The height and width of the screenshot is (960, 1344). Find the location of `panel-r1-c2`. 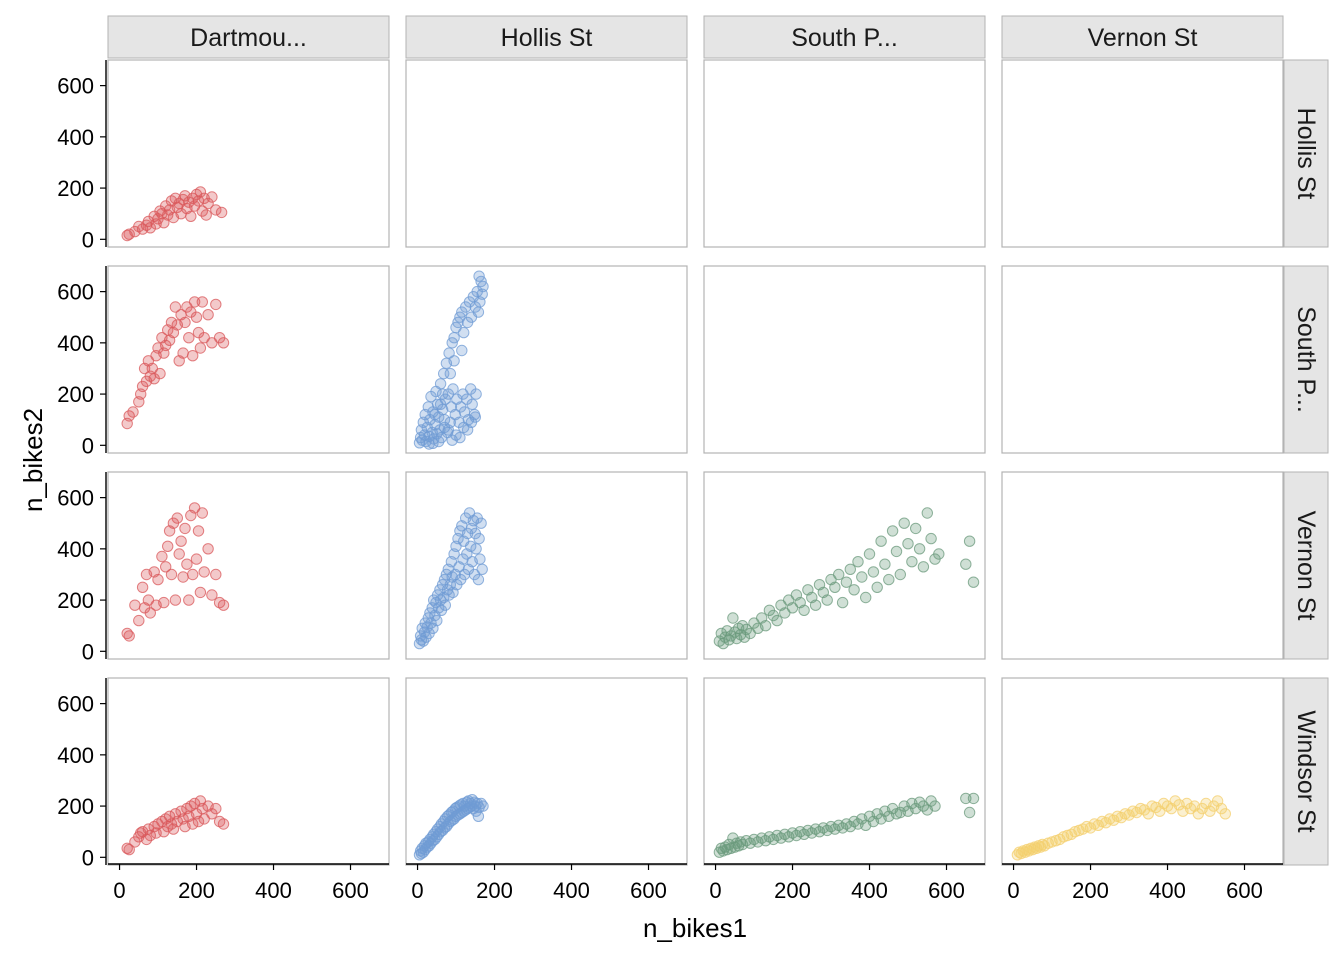

panel-r1-c2 is located at coordinates (844, 359).